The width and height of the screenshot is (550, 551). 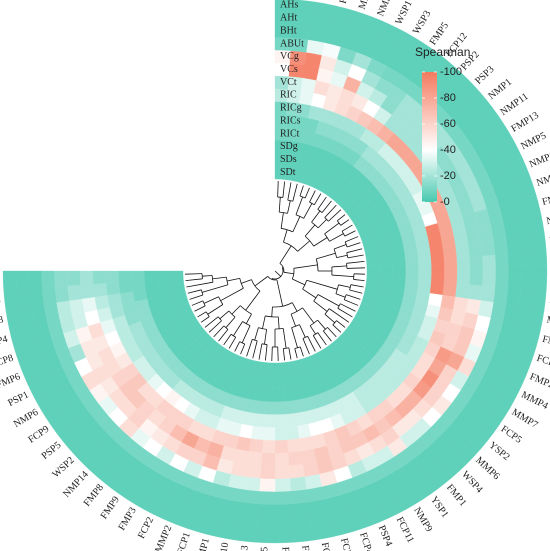 What do you see at coordinates (511, 435) in the screenshot?
I see `column-label: FCP5` at bounding box center [511, 435].